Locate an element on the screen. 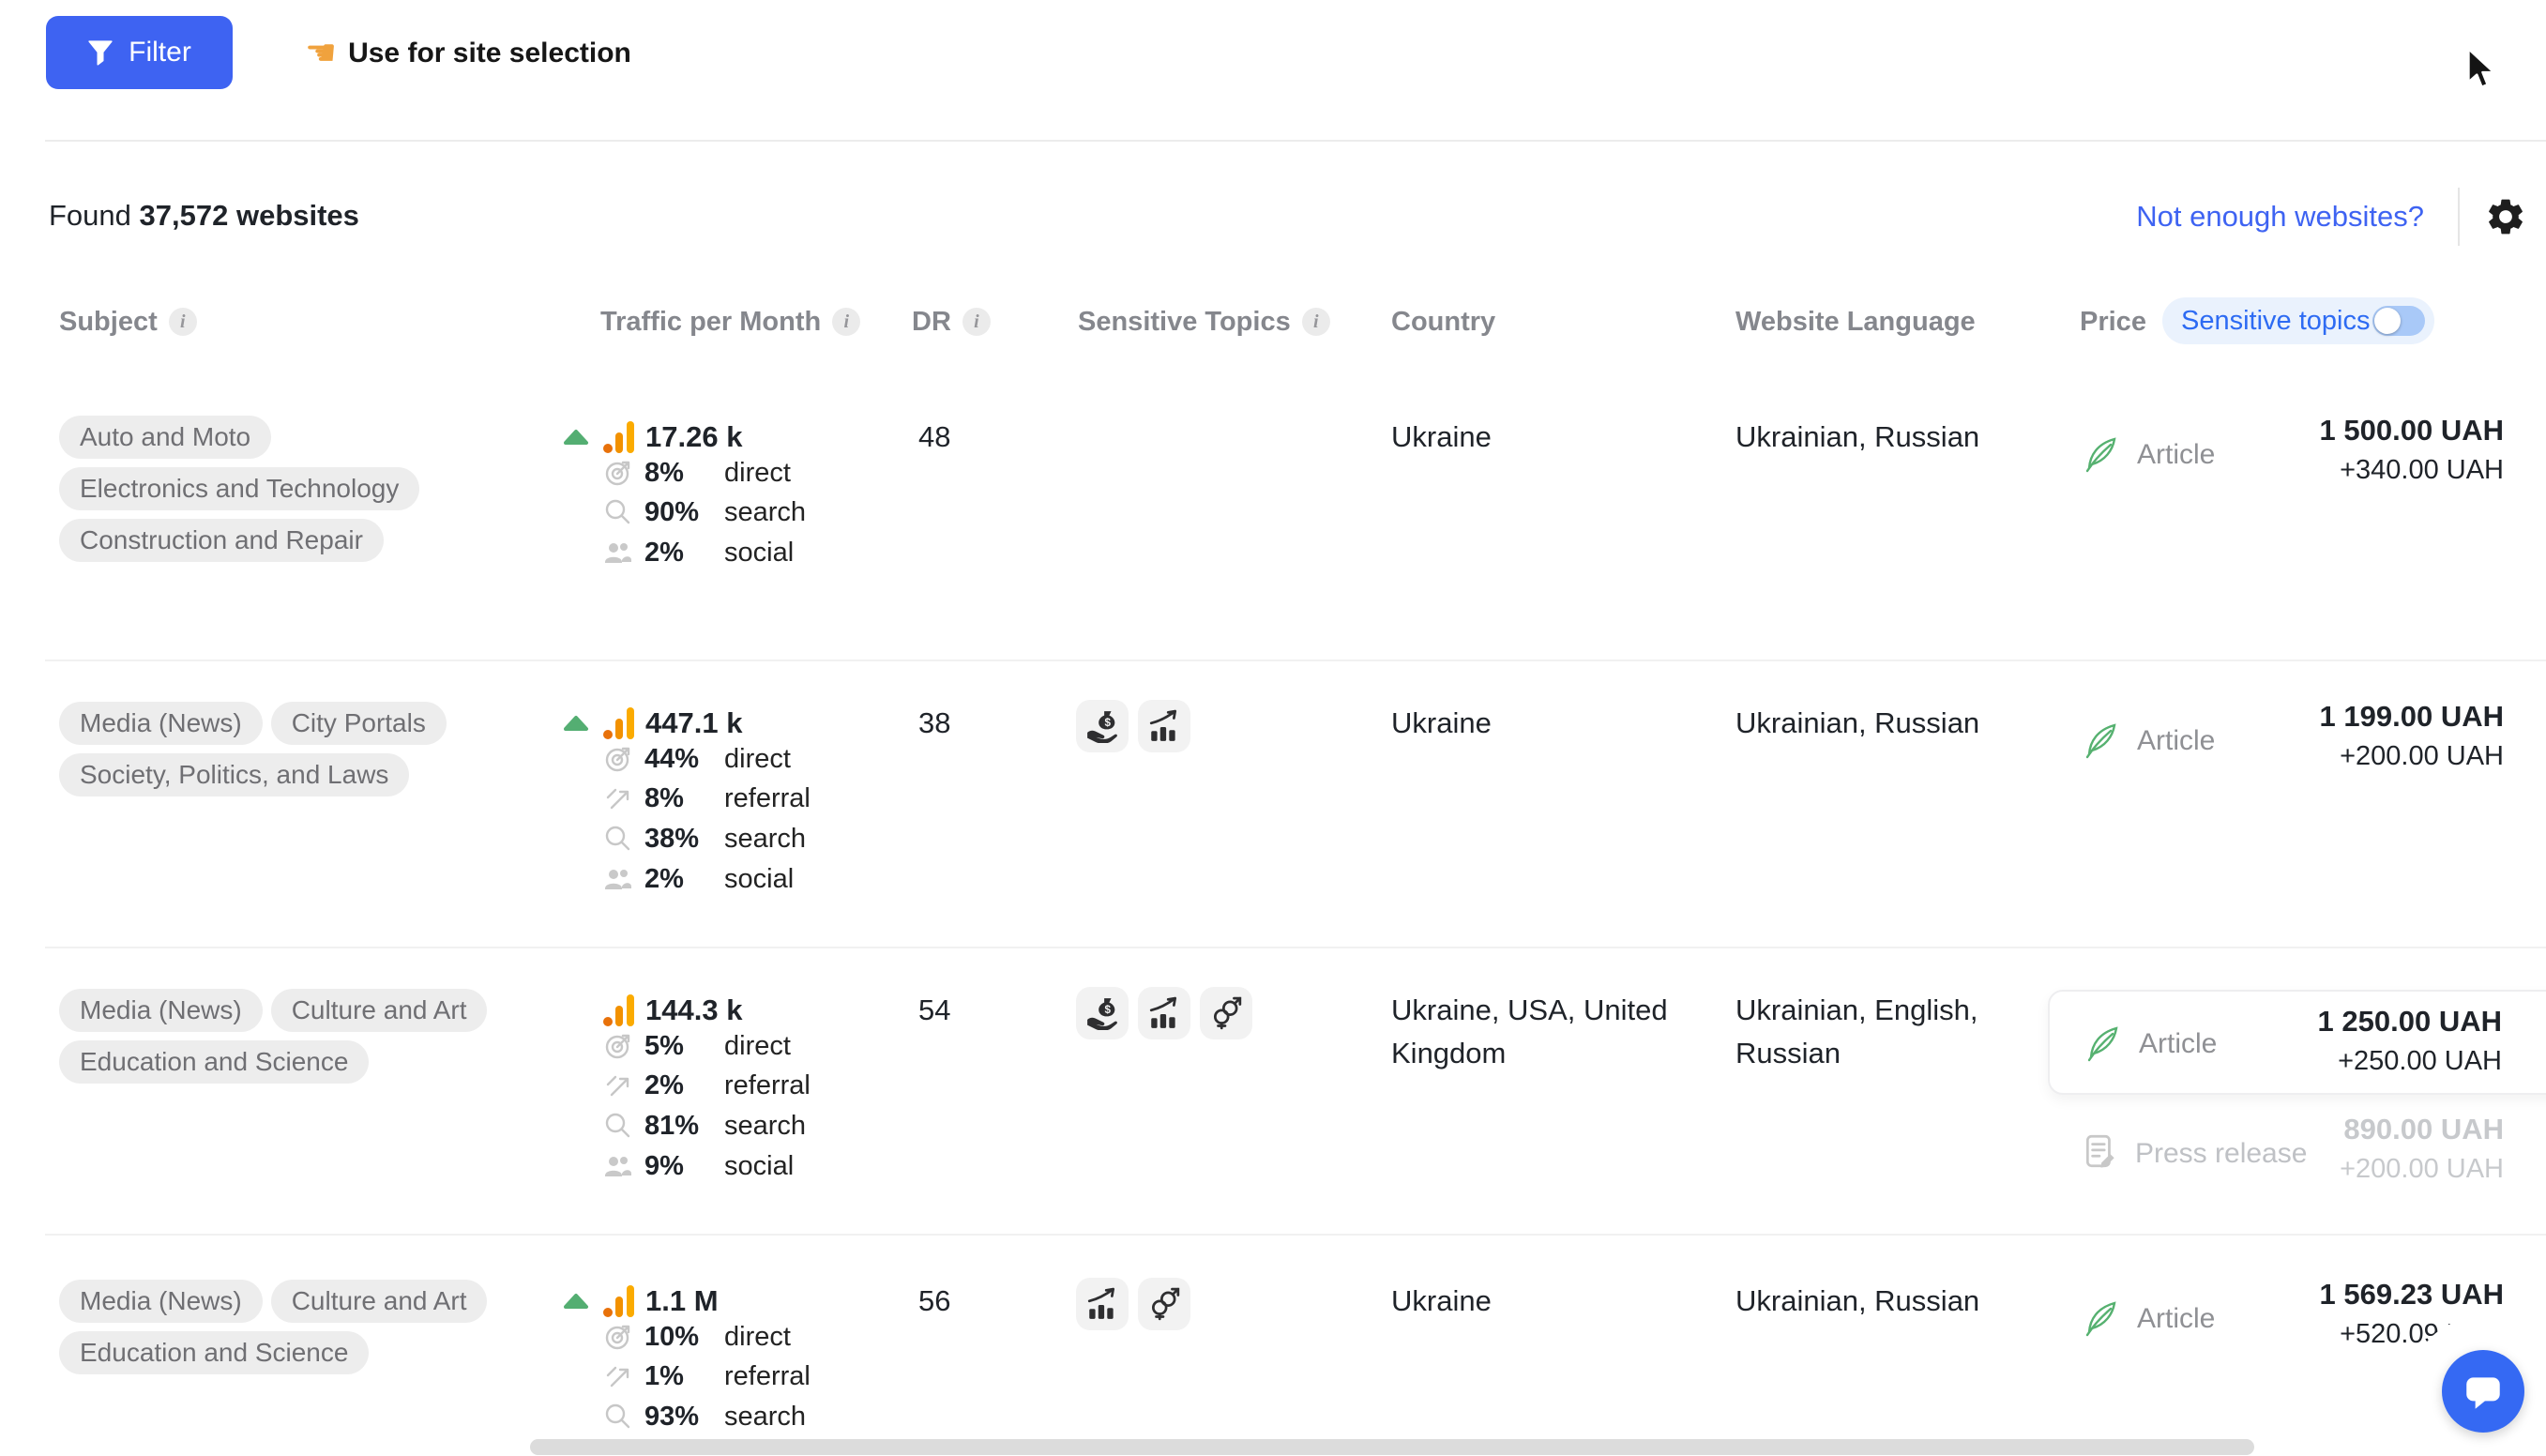 This screenshot has height=1456, width=2546. traffic-pct: 1% is located at coordinates (664, 1375).